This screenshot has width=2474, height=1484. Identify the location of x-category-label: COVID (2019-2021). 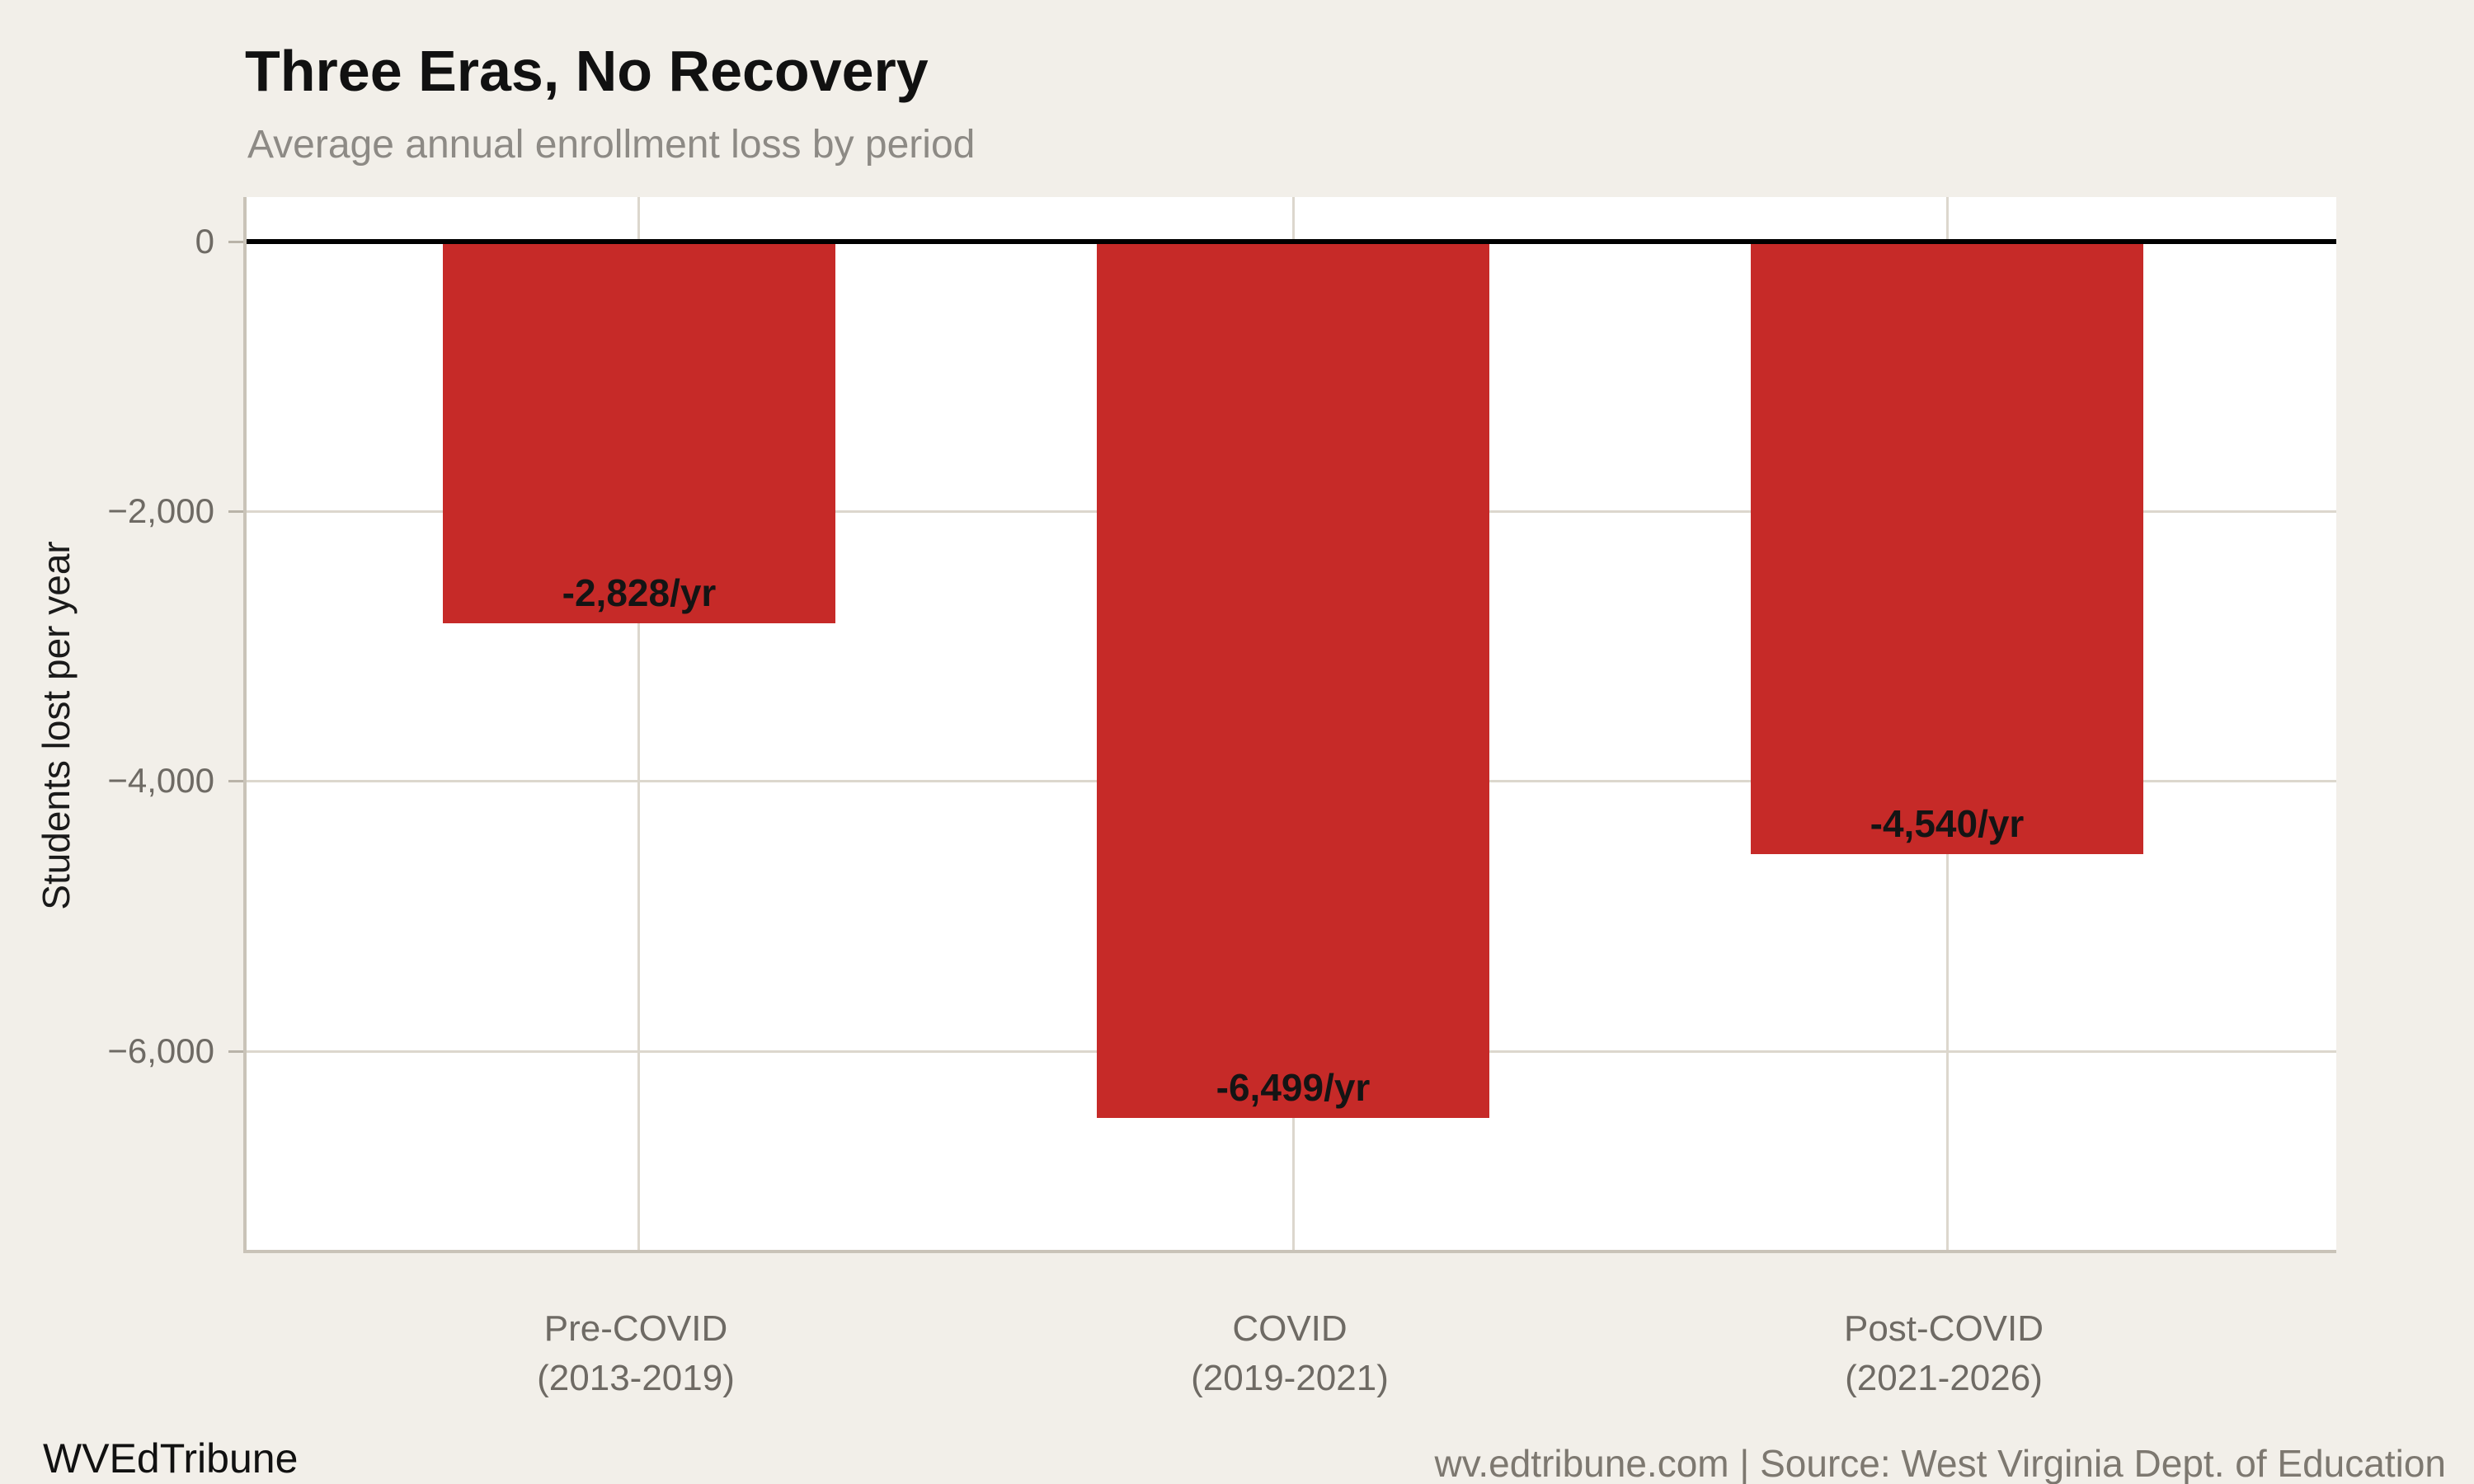
(1289, 1353).